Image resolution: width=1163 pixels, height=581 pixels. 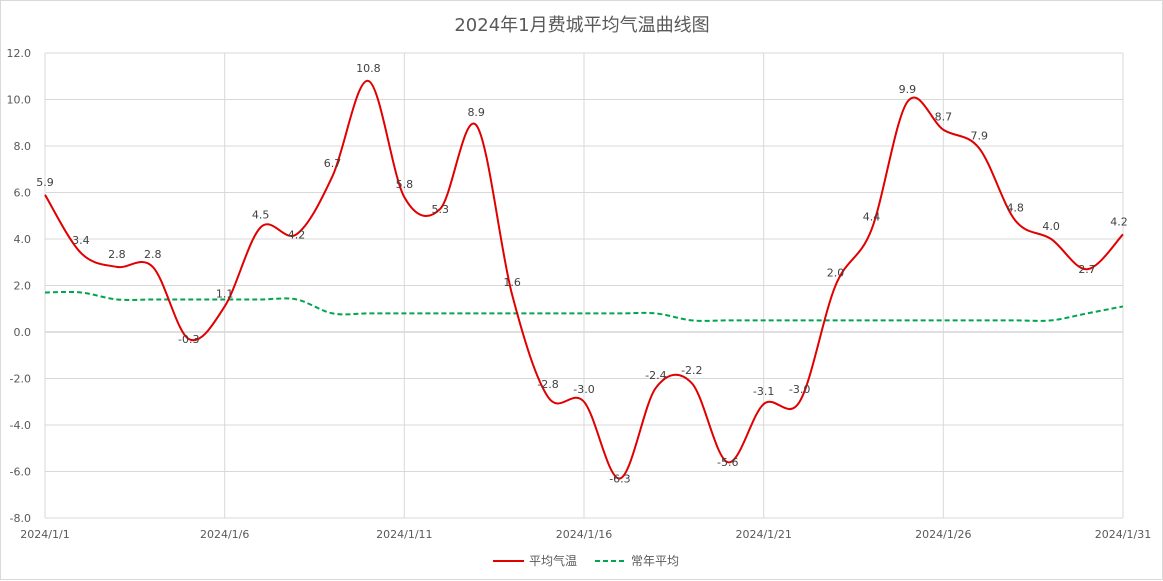 What do you see at coordinates (944, 117) in the screenshot?
I see `data-label: 8.7` at bounding box center [944, 117].